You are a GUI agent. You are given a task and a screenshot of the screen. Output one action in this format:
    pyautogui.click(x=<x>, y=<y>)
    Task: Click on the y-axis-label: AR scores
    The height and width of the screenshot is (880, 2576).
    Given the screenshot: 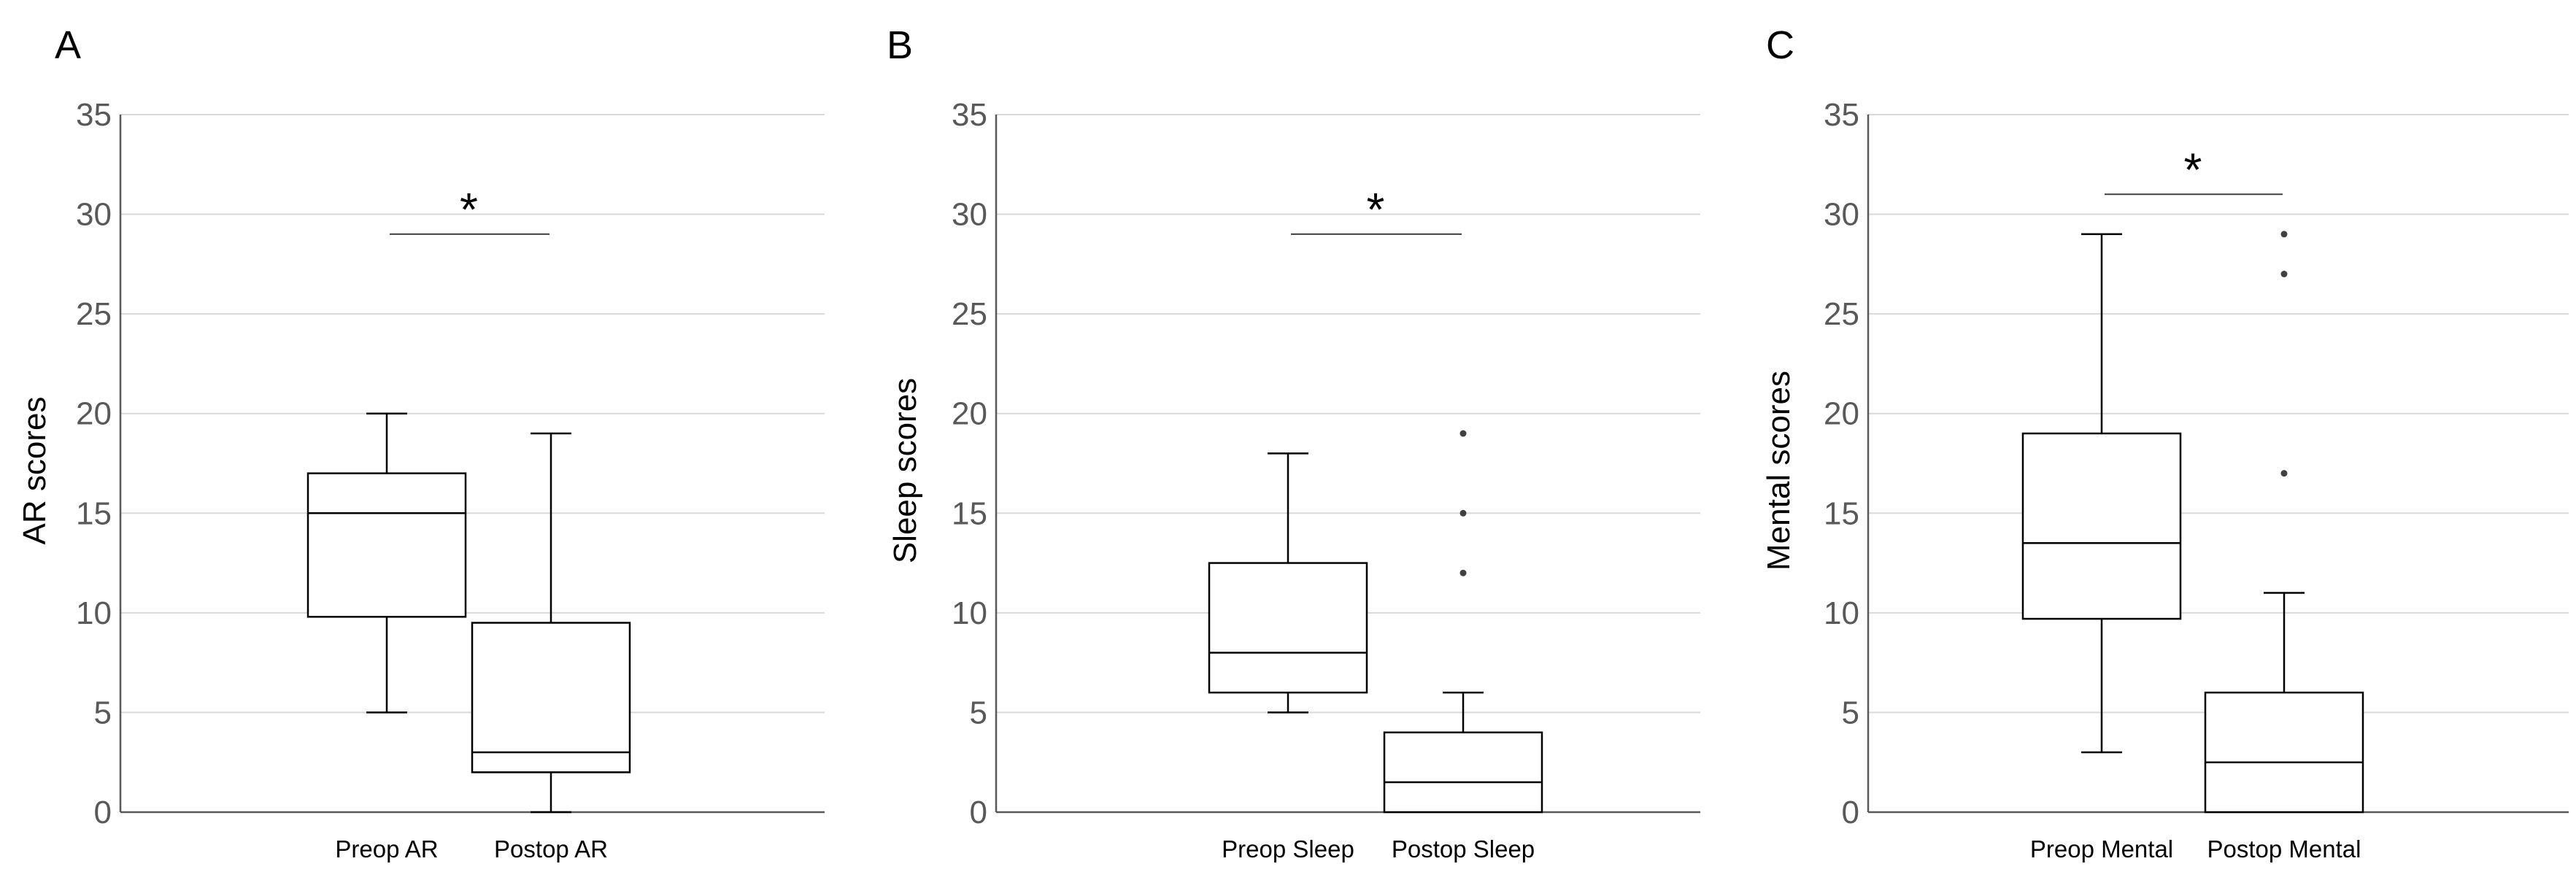 What is the action you would take?
    pyautogui.click(x=35, y=471)
    